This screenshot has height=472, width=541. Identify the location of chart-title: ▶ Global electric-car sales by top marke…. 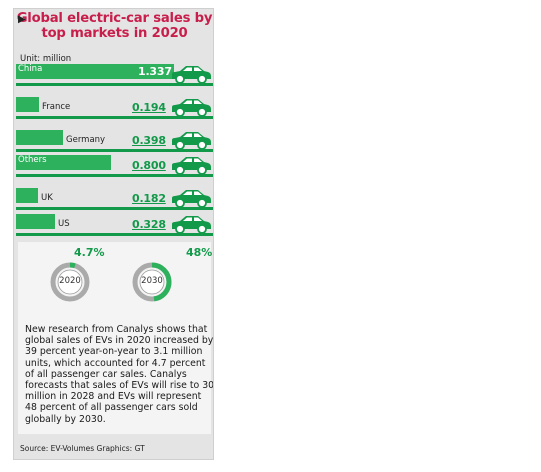
(113, 26).